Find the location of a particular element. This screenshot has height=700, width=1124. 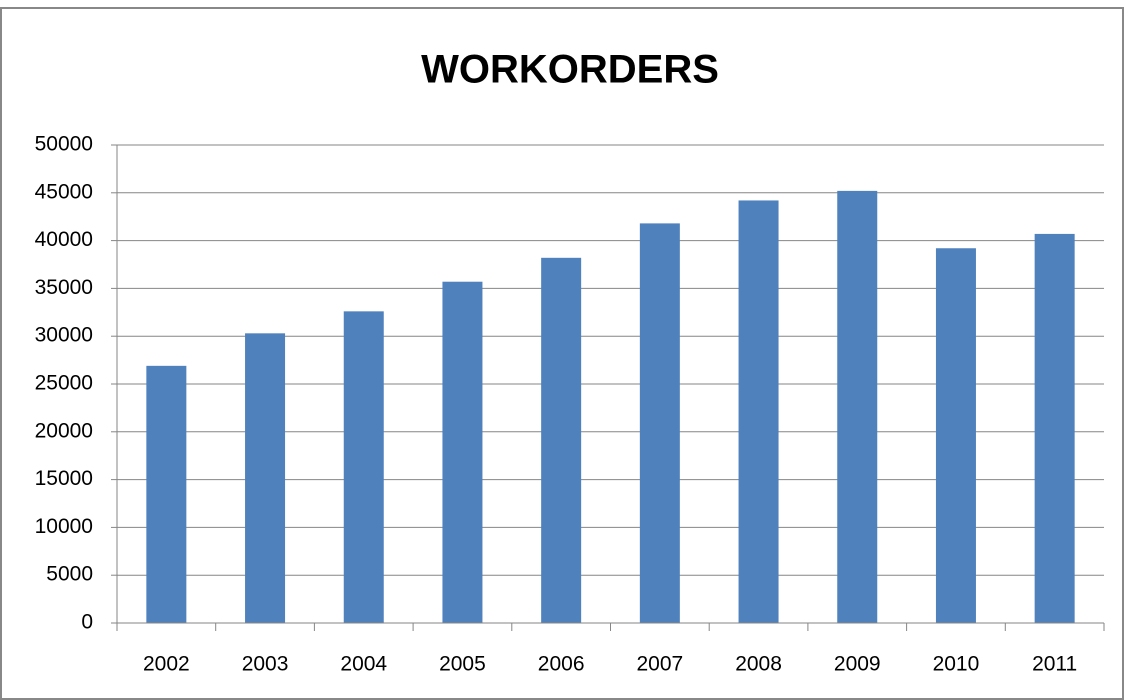

y-tick-label: 50000 is located at coordinates (64, 144).